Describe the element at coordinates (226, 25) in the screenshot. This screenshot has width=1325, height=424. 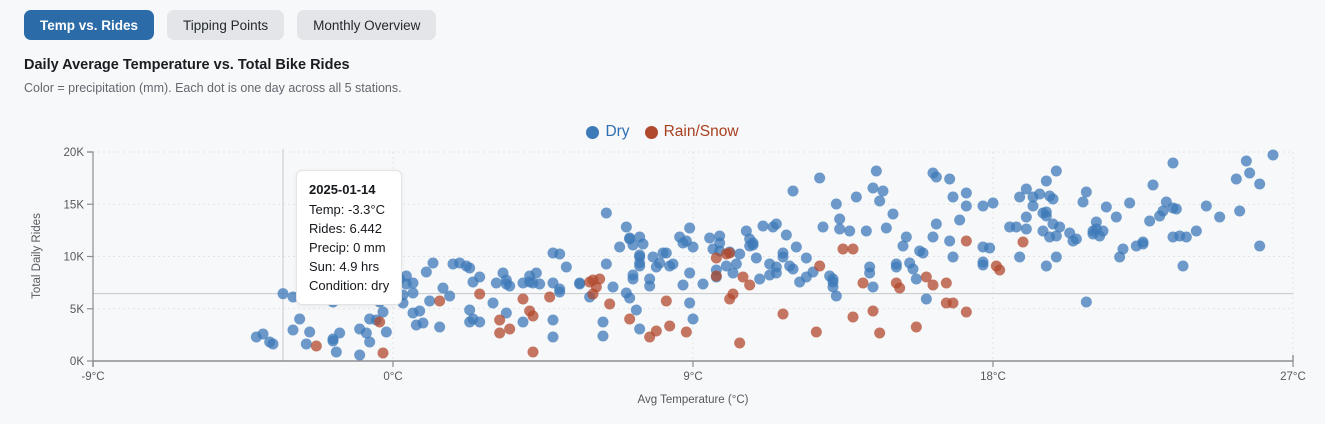
I see `tab-tipping-points: Tipping Points` at that location.